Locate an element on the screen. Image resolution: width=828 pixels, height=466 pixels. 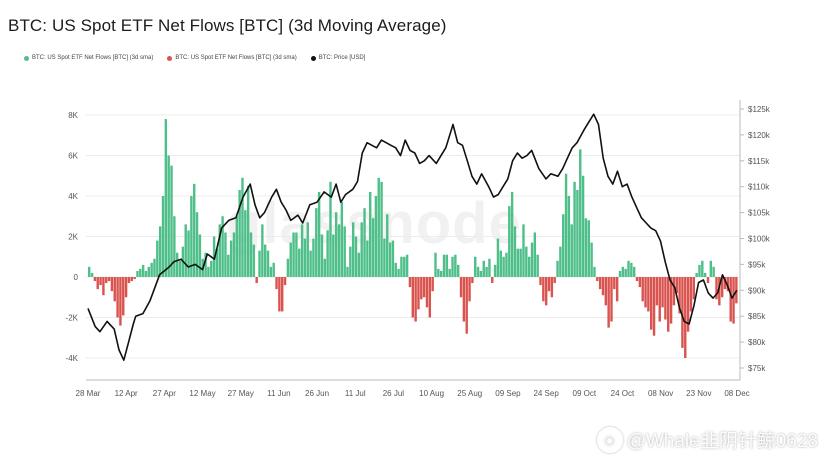
x-tick-label: 28 Mar is located at coordinates (88, 393).